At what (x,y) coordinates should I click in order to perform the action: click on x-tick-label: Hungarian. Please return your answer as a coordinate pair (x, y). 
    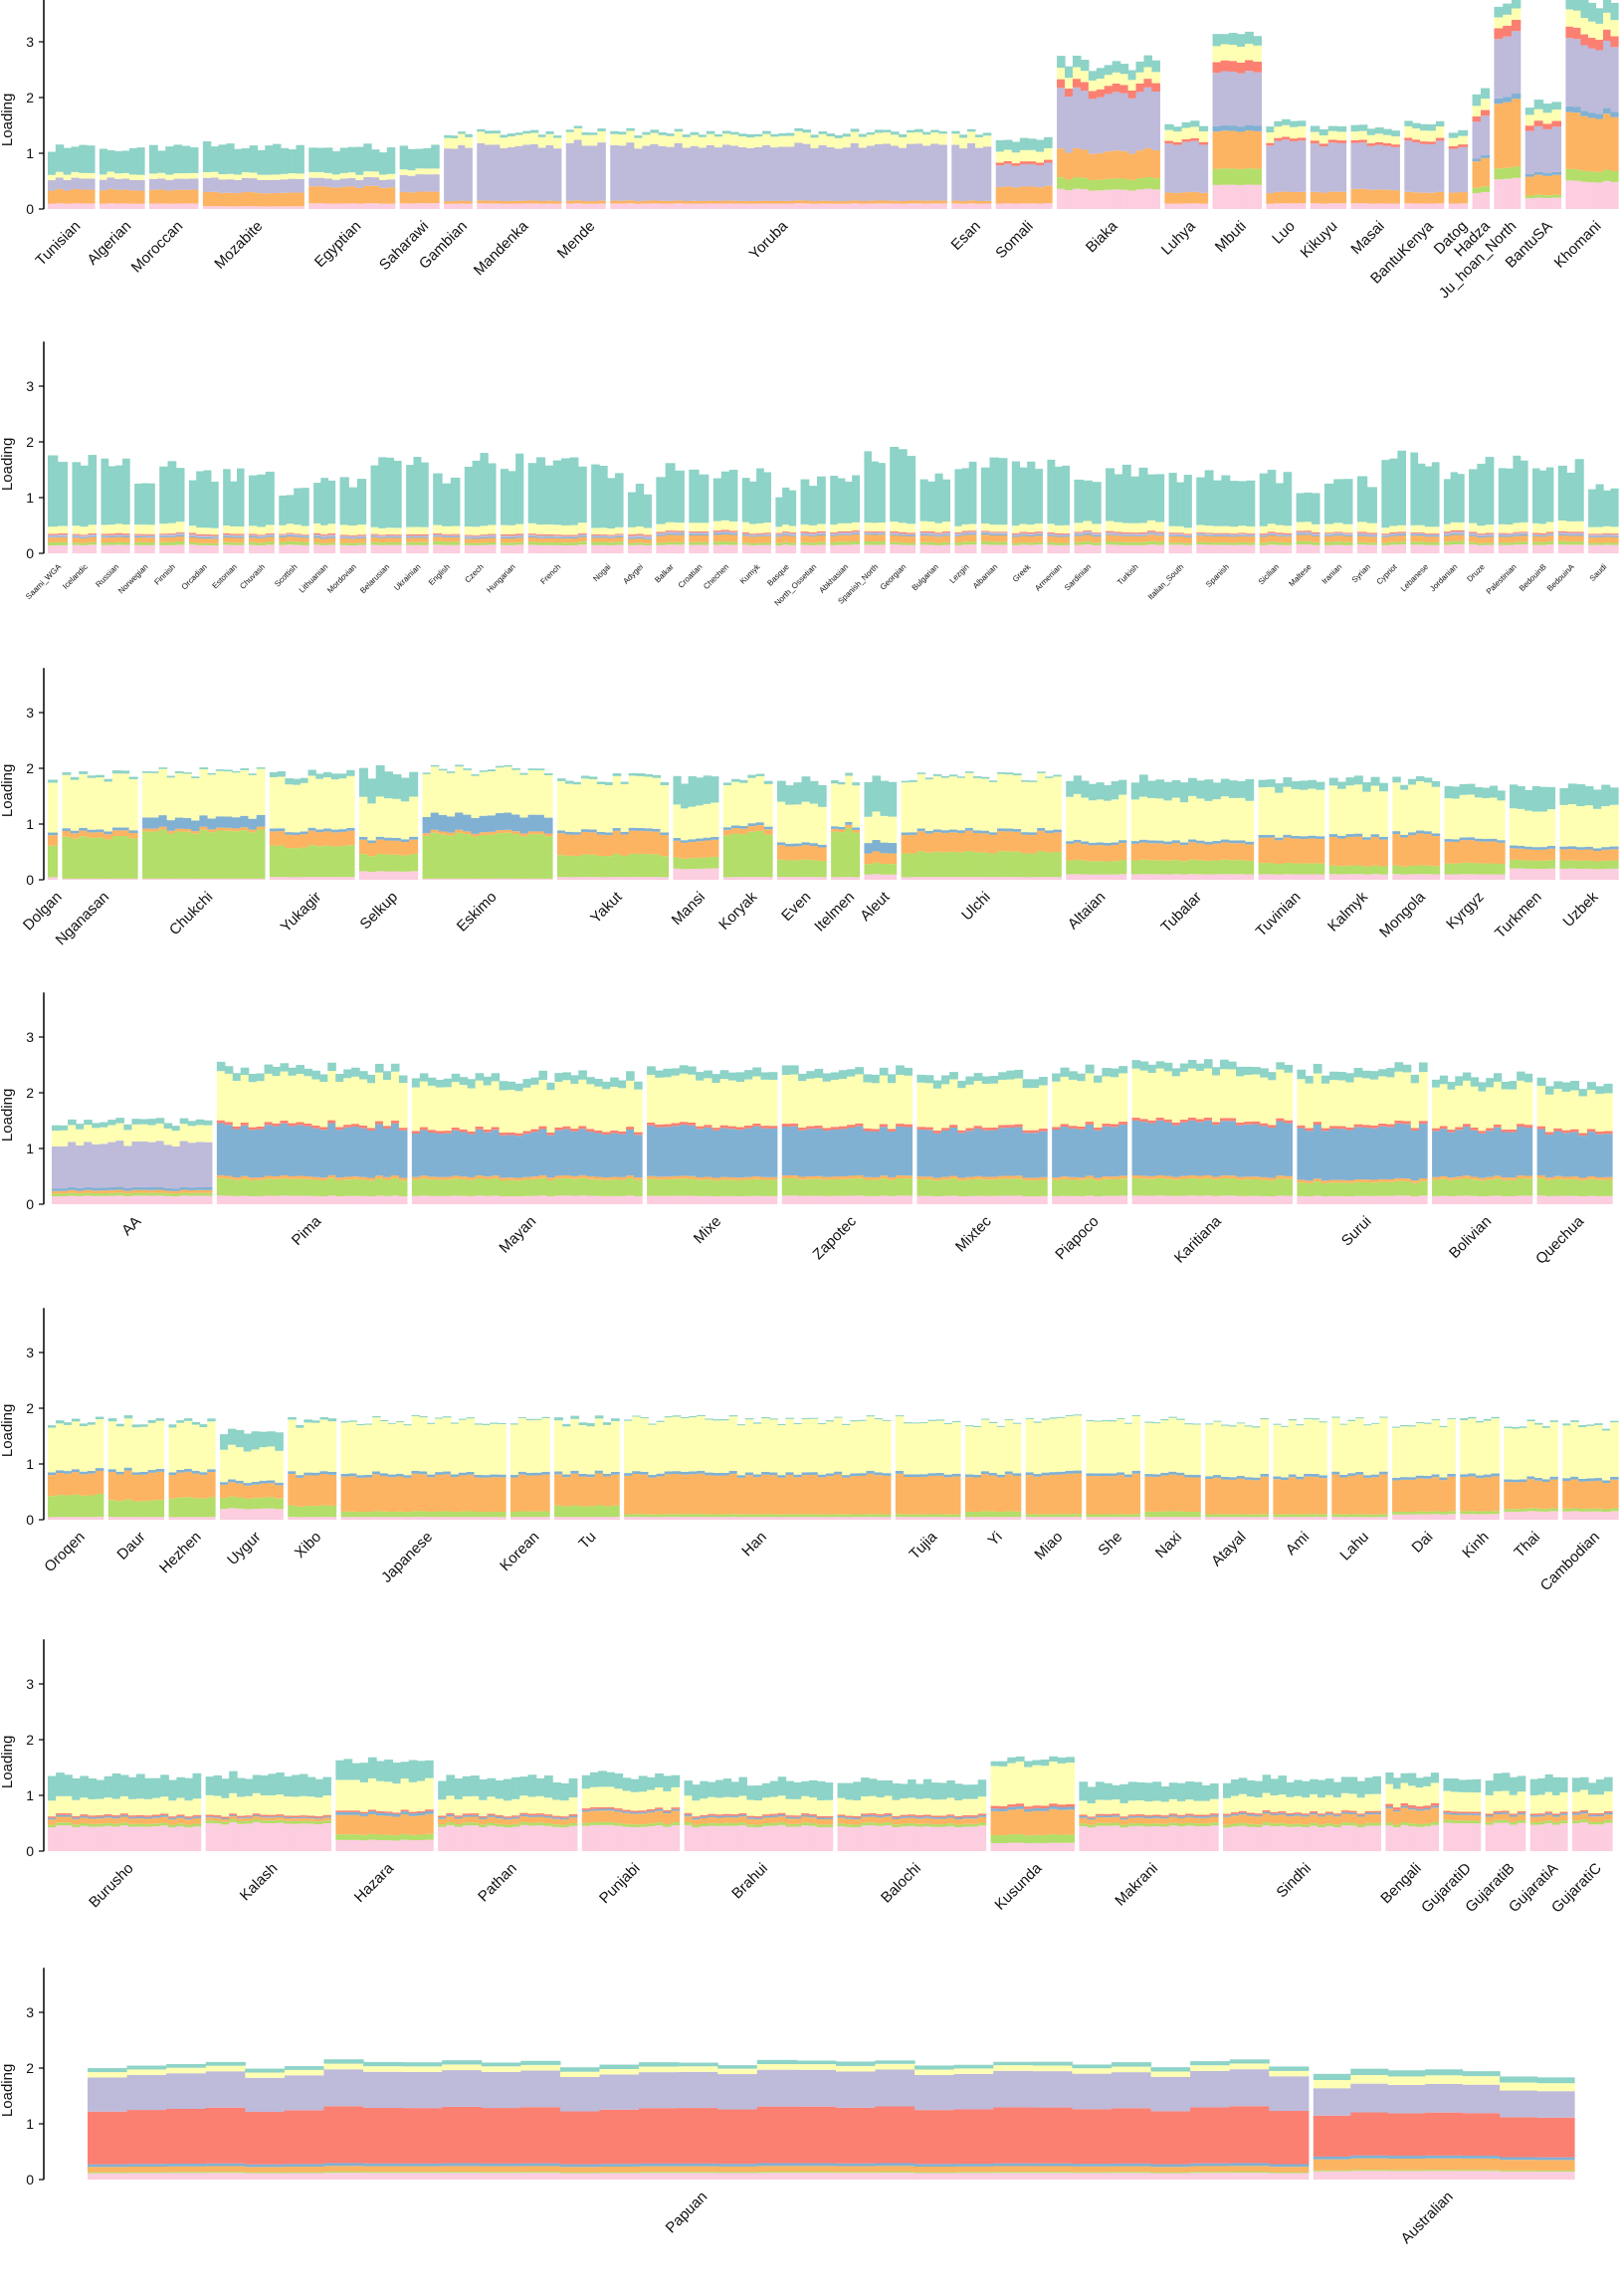
    Looking at the image, I should click on (501, 578).